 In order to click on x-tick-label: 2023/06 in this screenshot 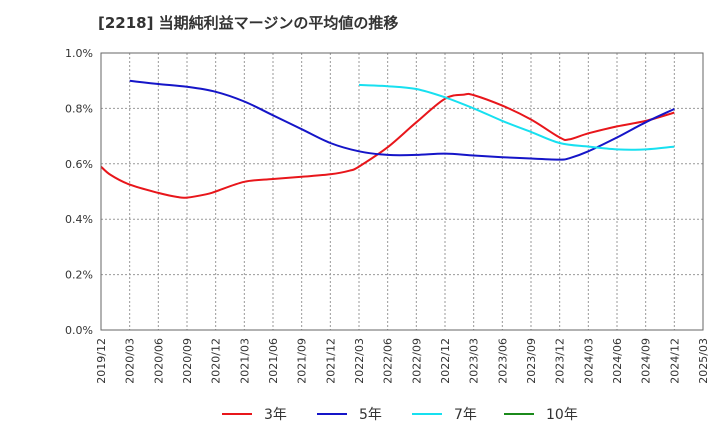, I will do `click(502, 361)`.